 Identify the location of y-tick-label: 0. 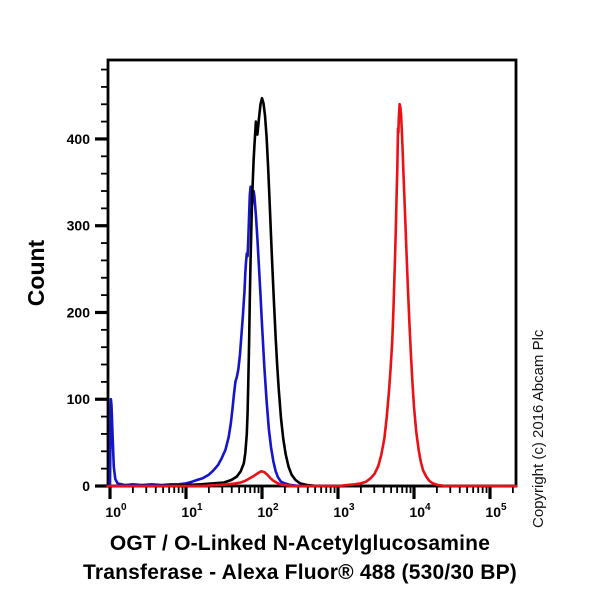
(86, 486).